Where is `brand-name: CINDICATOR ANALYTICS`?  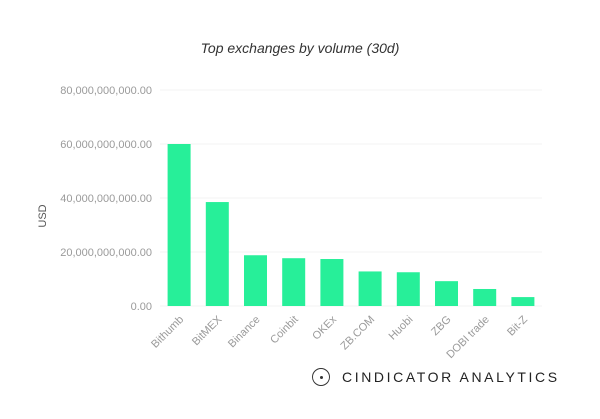 brand-name: CINDICATOR ANALYTICS is located at coordinates (451, 377).